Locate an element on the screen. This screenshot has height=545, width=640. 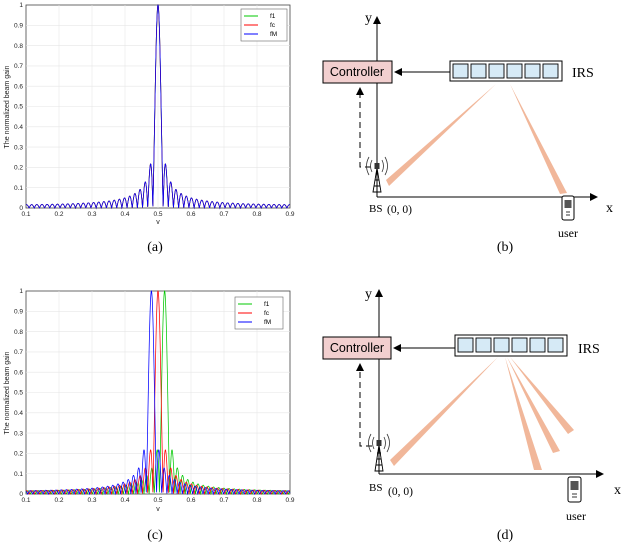
y-axis-label: The normalized beam gain is located at coordinates (7, 392).